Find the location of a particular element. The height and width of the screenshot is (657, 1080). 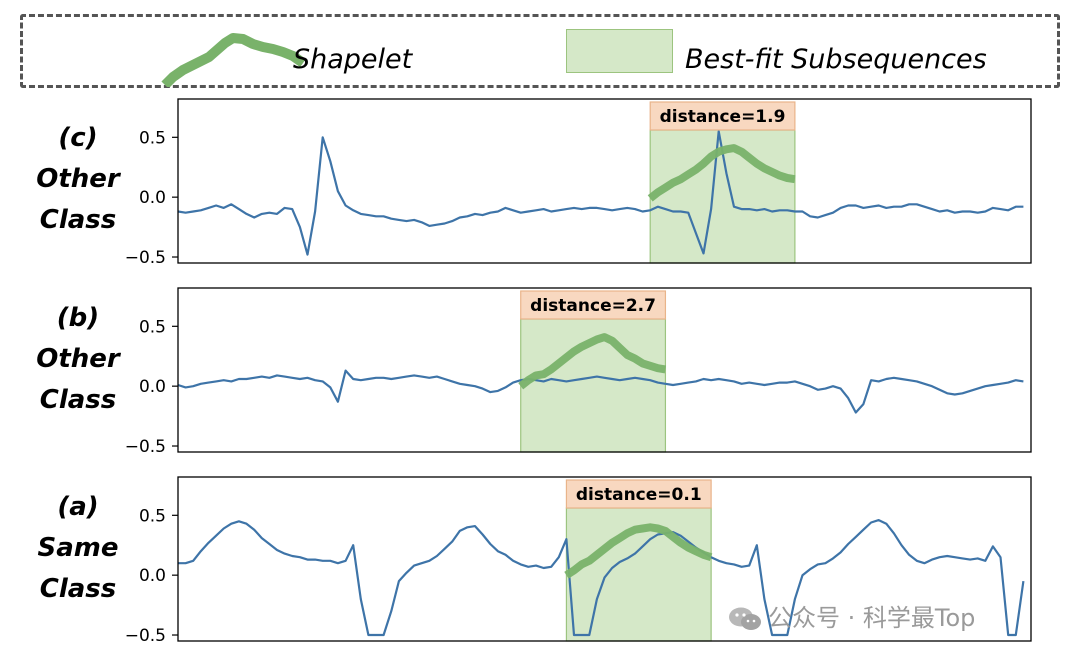

watermark: 公众号 · 科学最Top is located at coordinates (851, 615).